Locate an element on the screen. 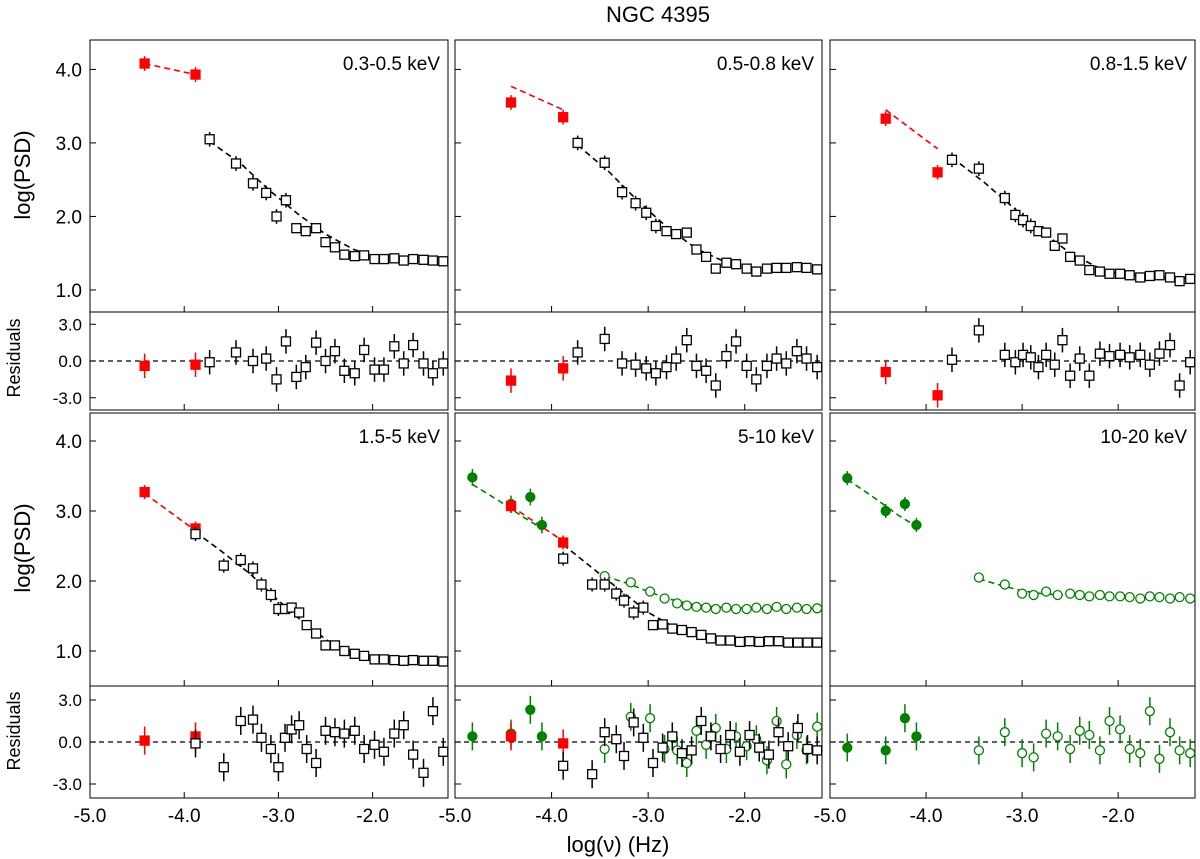  y-tick-label: 3.0 is located at coordinates (69, 144).